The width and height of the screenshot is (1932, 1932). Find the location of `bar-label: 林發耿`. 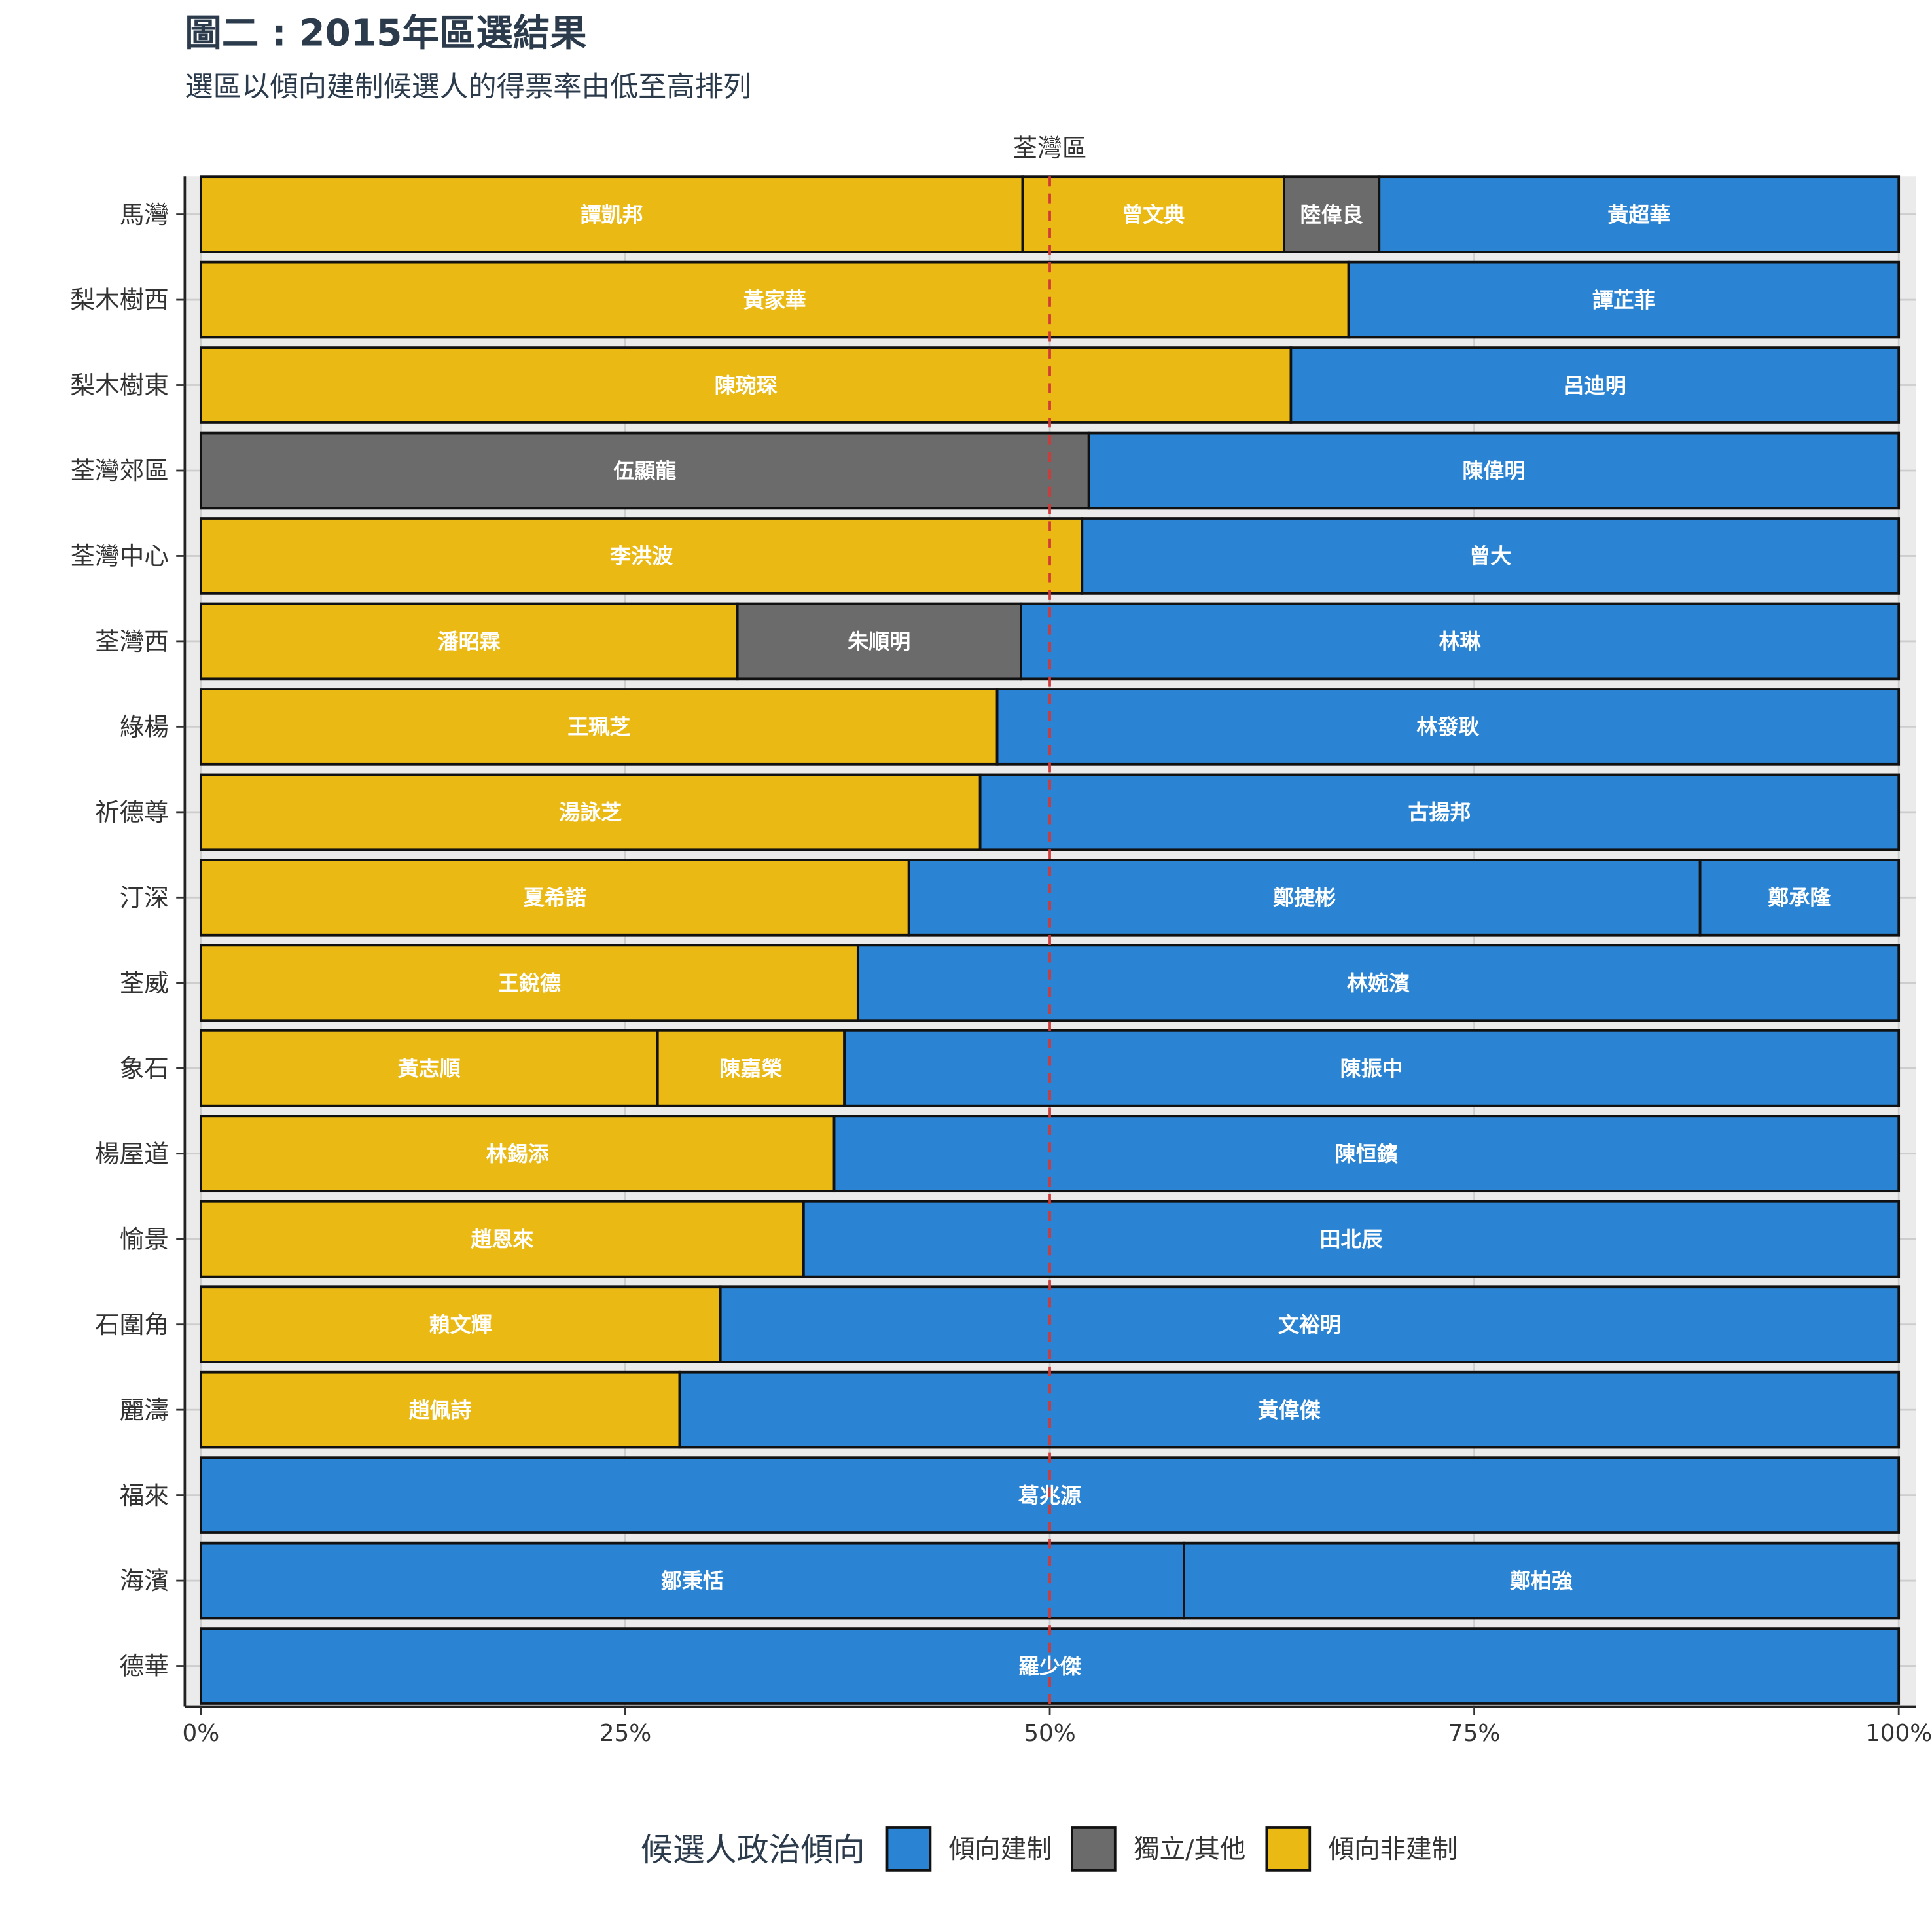

bar-label: 林發耿 is located at coordinates (1447, 727).